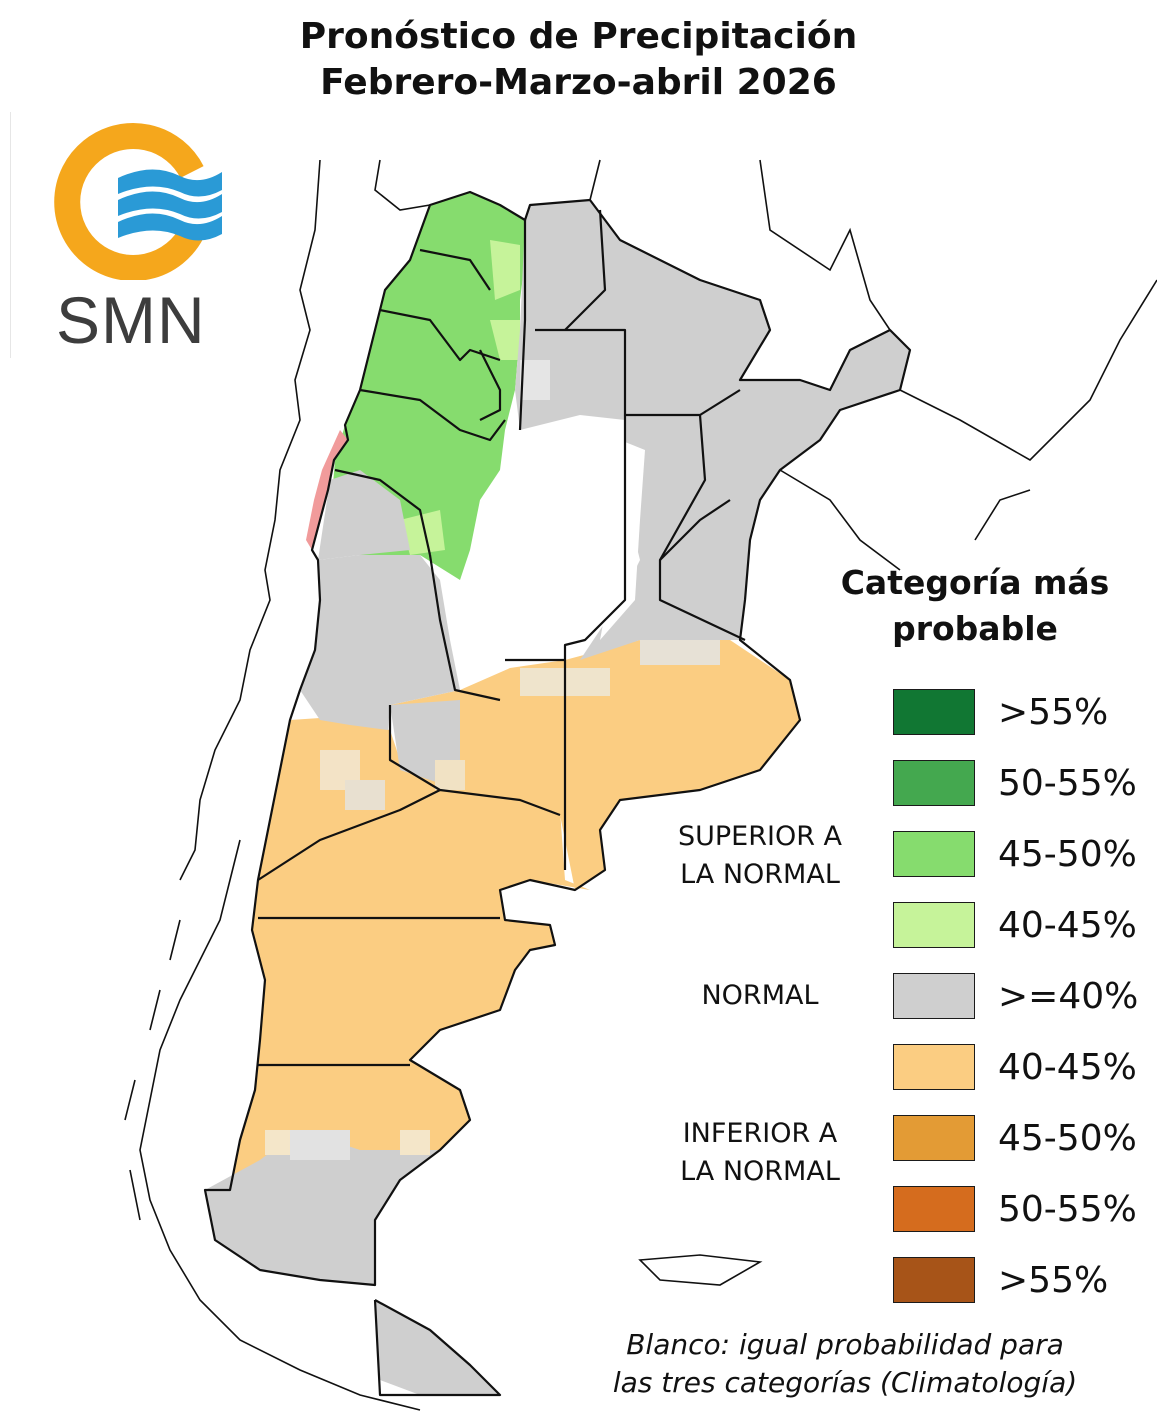 This screenshot has height=1417, width=1157. I want to click on legend-title-line-1: Categoría más, so click(975, 582).